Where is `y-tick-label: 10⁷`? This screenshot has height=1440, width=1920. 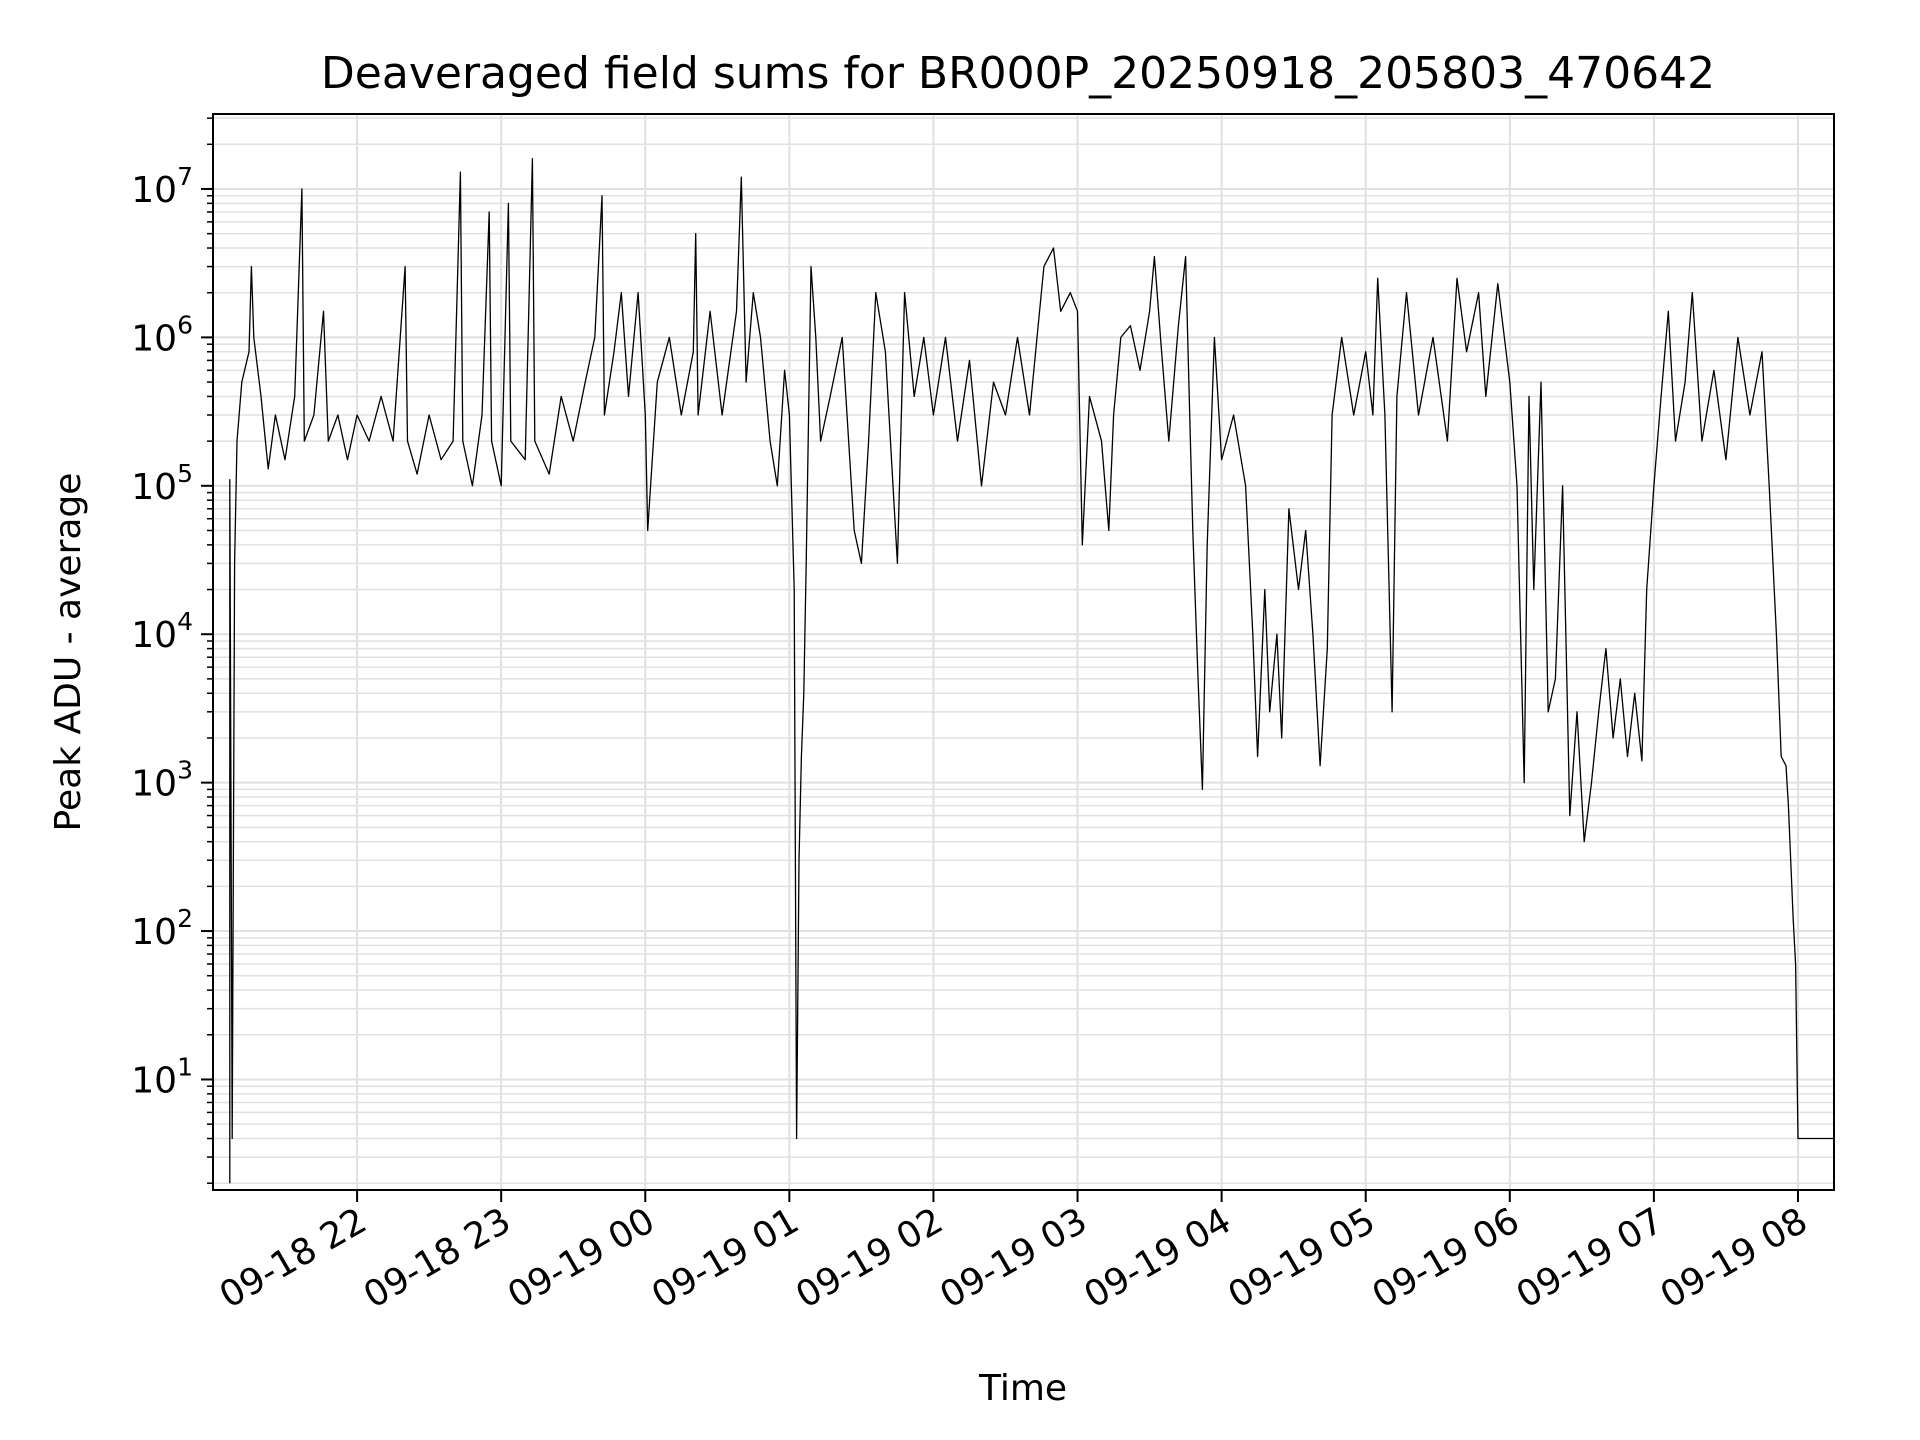
y-tick-label: 10⁷ is located at coordinates (162, 186).